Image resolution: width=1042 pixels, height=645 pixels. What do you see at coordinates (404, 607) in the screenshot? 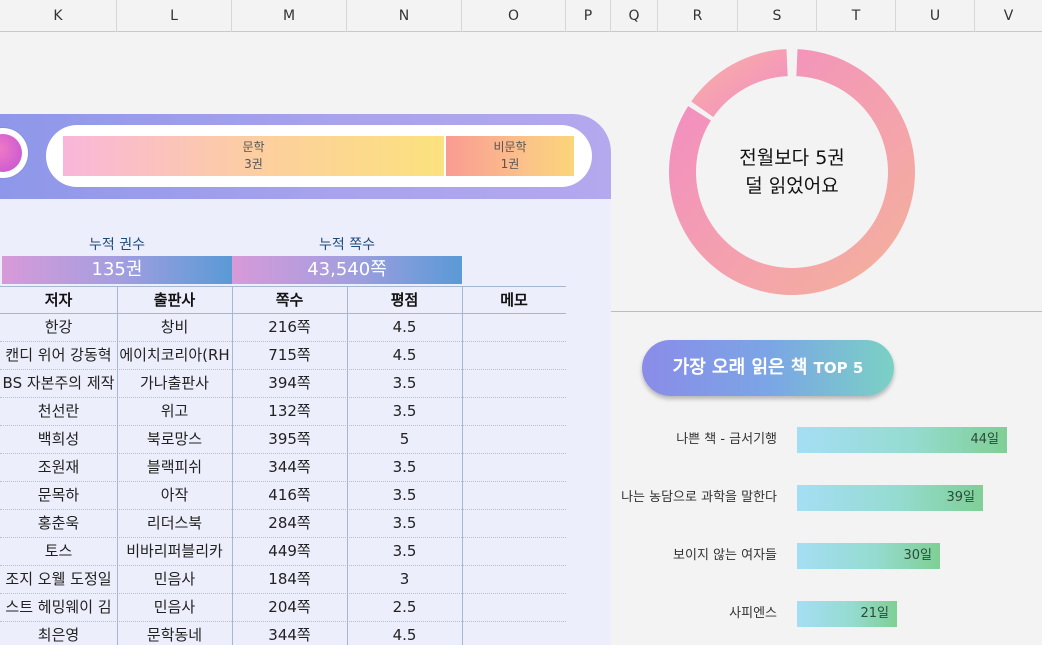
I see `cell-rating: 2.5` at bounding box center [404, 607].